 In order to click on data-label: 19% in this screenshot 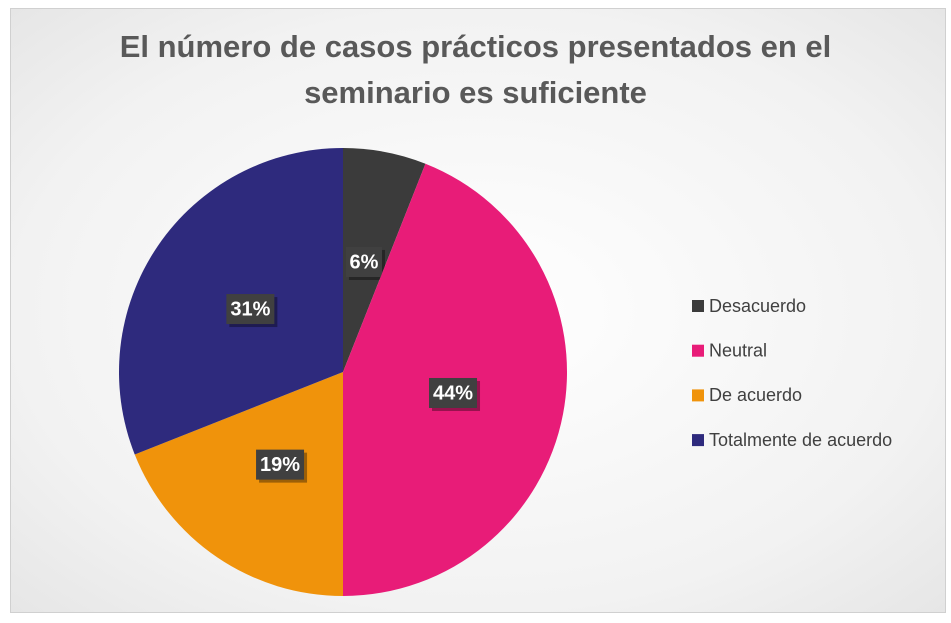, I will do `click(280, 465)`.